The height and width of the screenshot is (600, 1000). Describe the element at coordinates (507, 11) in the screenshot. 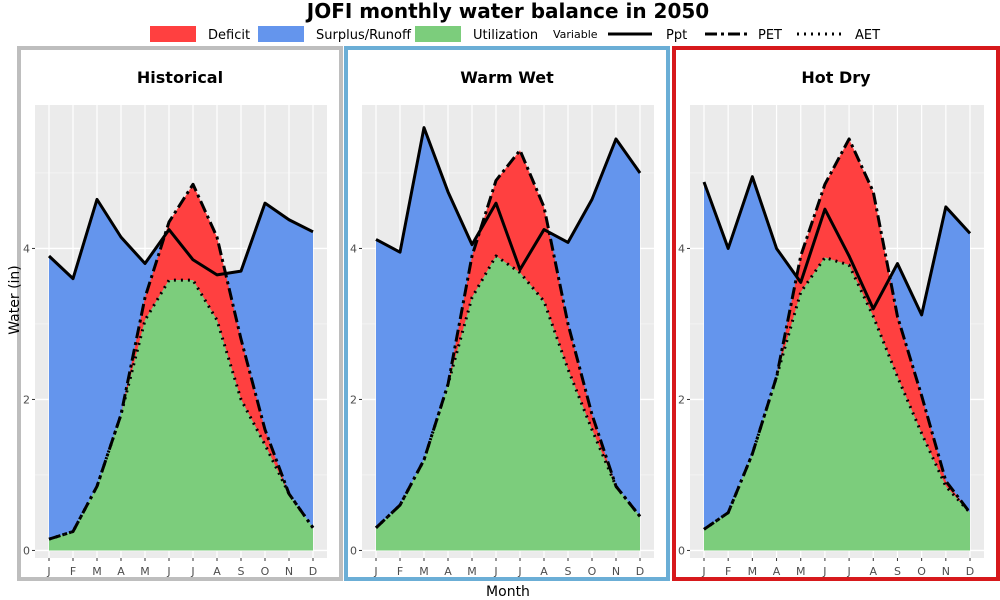

I see `chart-title: JOFI monthly water balance in 2050` at that location.